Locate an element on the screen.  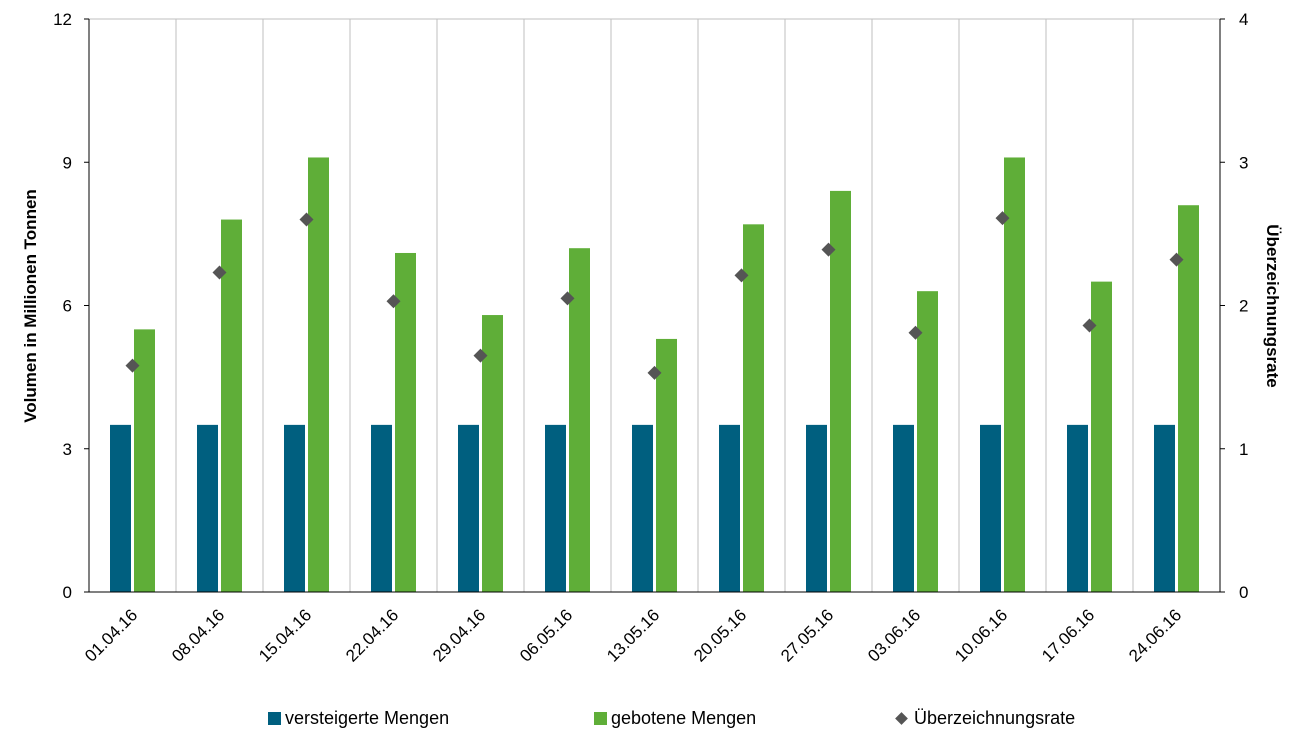
legend-item-versteigerte: versteigerte Mengen is located at coordinates (358, 718).